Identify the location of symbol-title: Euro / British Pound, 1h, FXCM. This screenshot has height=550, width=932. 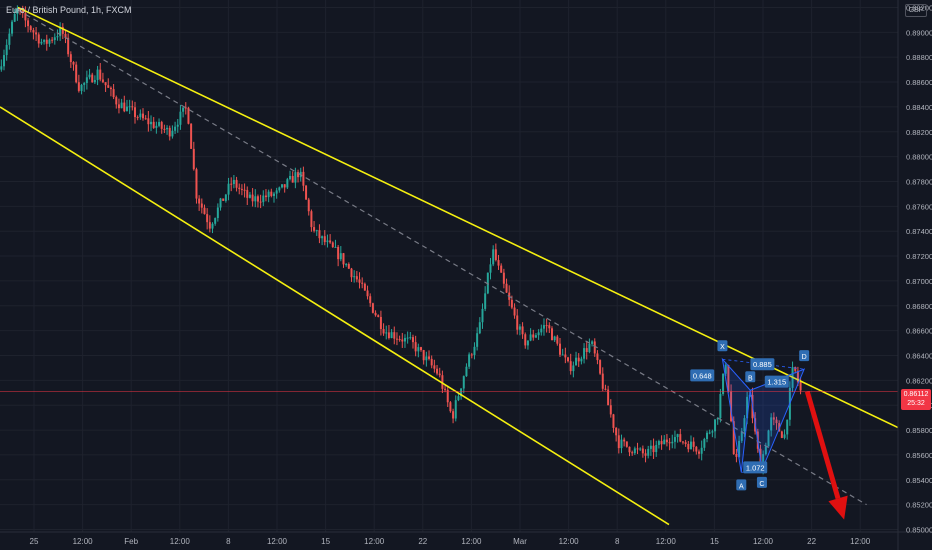
(69, 10).